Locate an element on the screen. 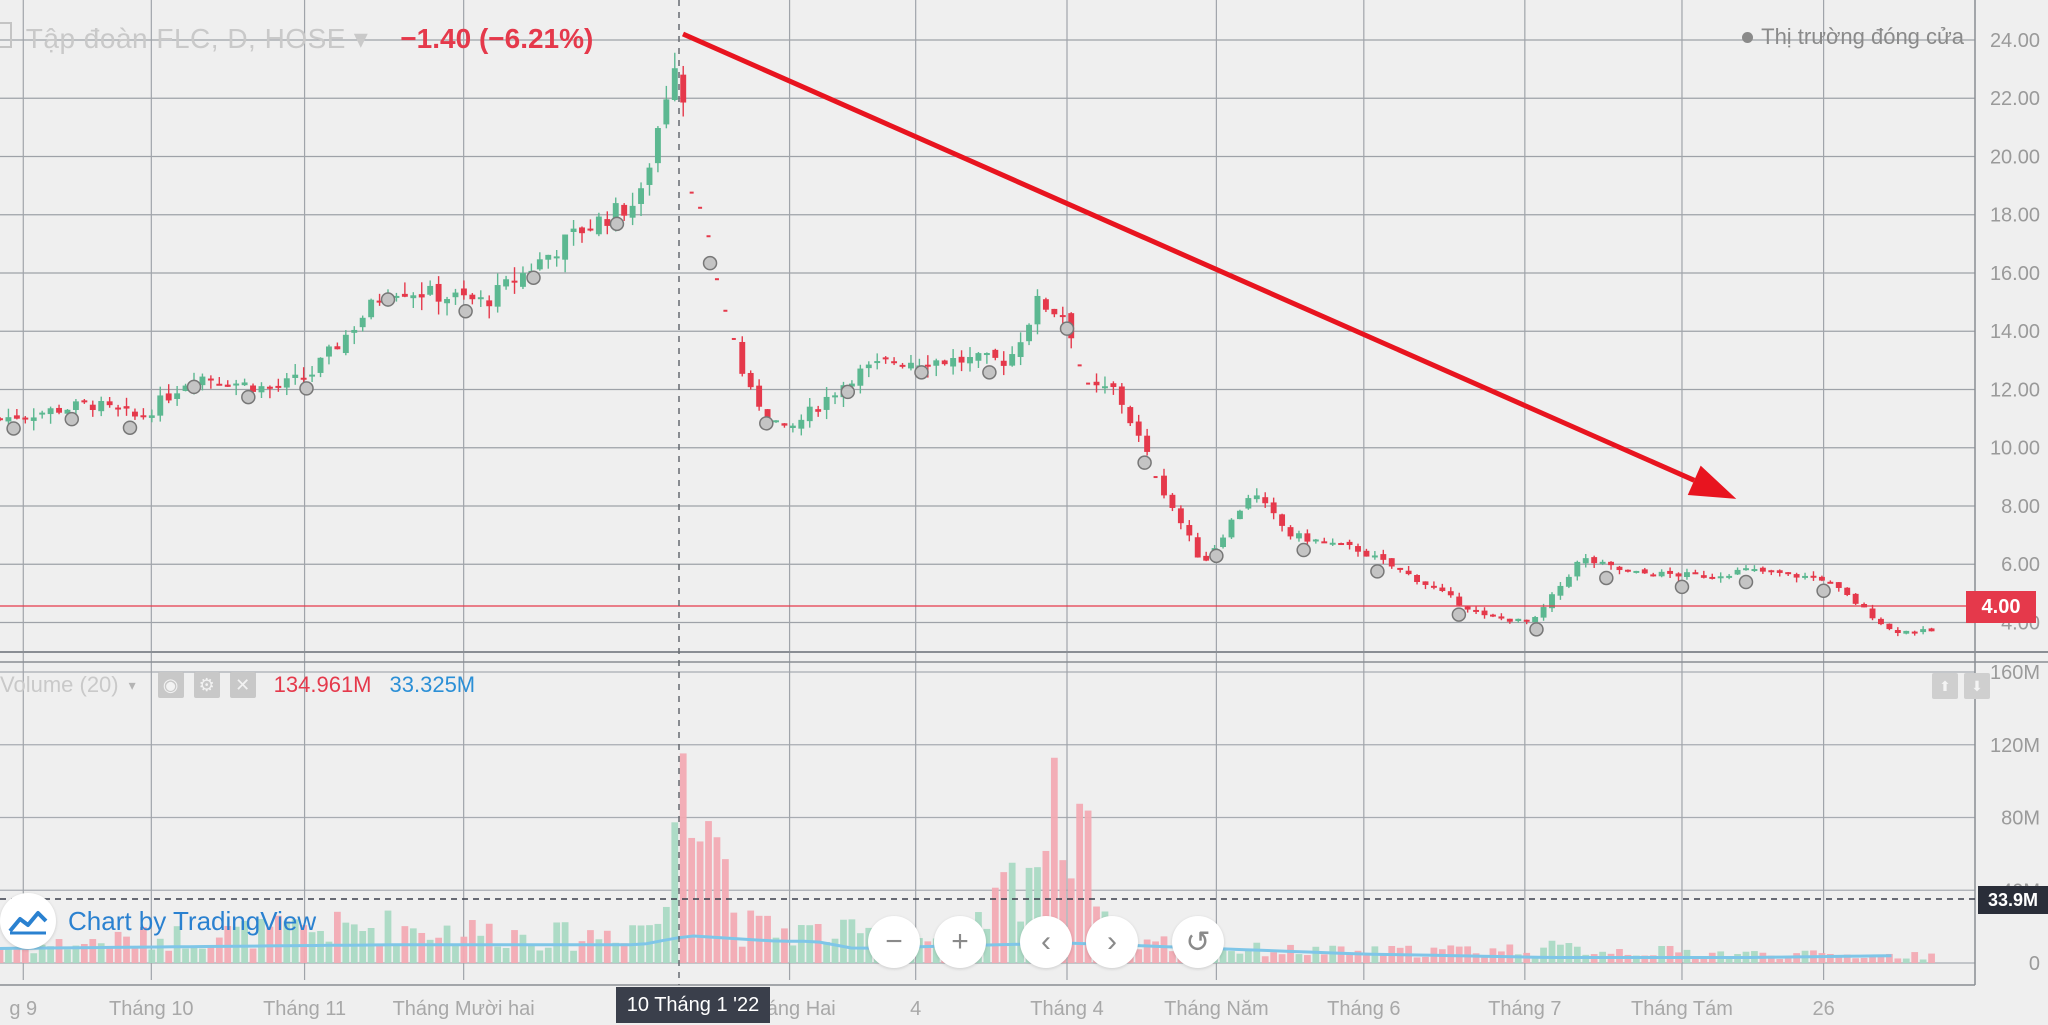 The height and width of the screenshot is (1025, 2048). close-icon: ✕ is located at coordinates (242, 685).